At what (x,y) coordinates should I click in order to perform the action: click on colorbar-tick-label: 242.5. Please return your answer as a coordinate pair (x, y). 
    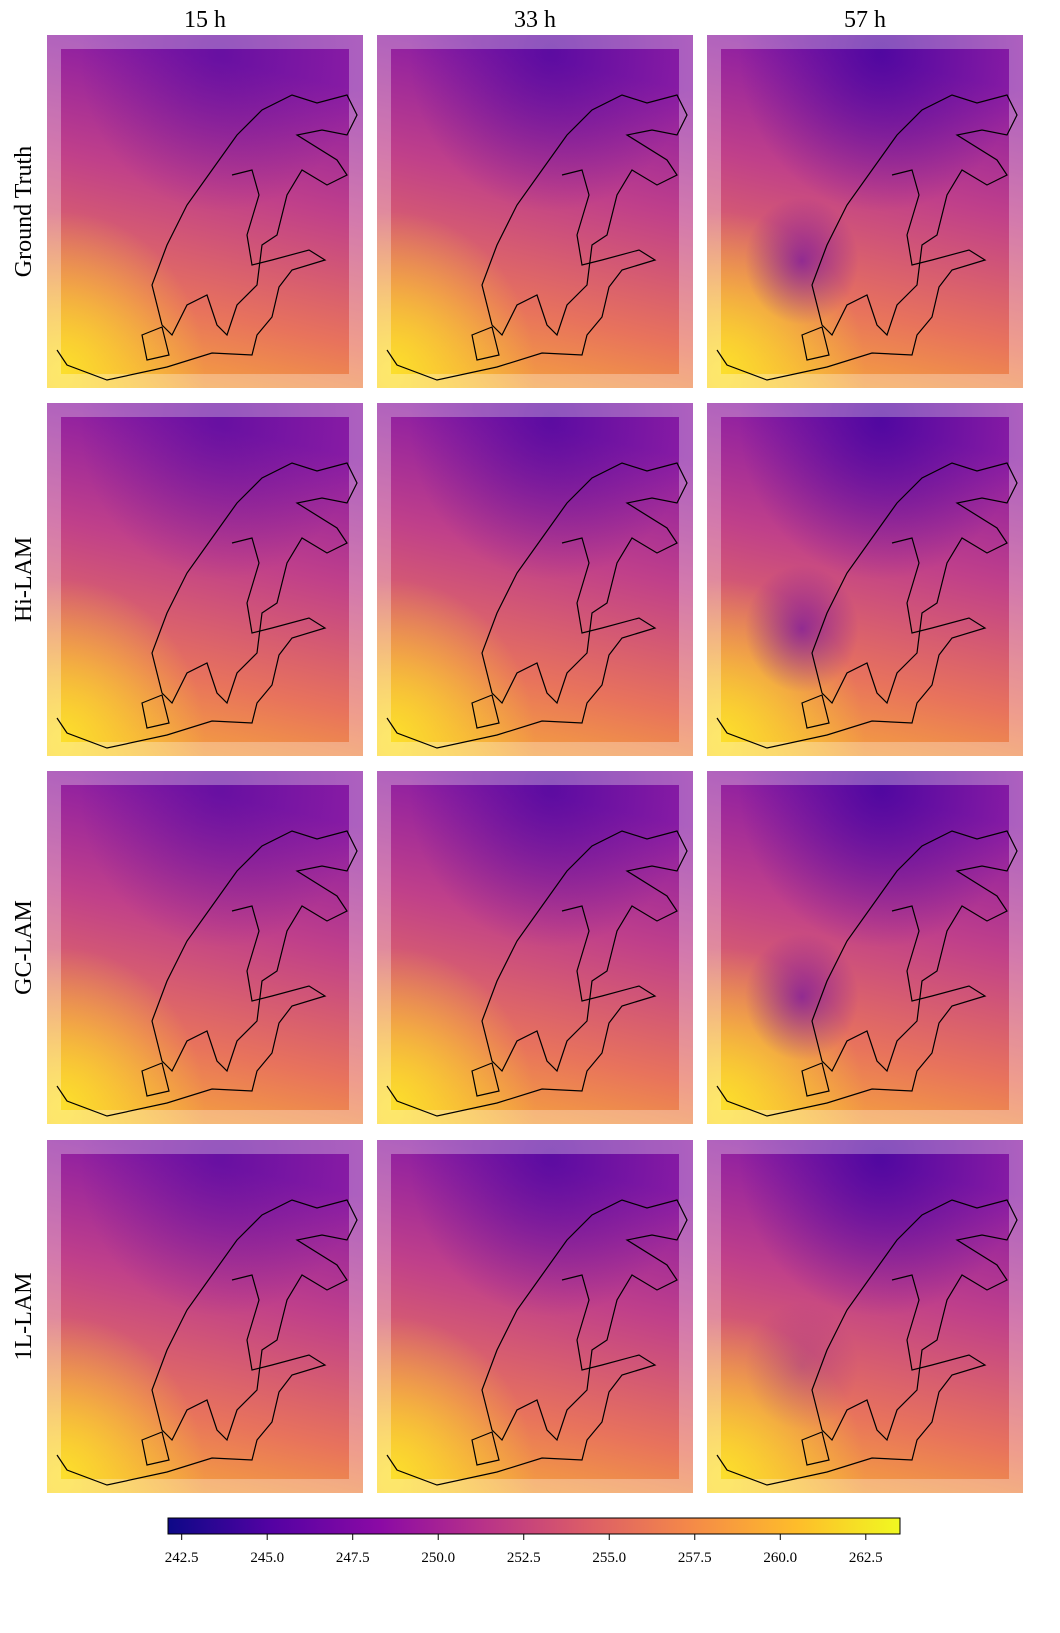
    Looking at the image, I should click on (182, 1558).